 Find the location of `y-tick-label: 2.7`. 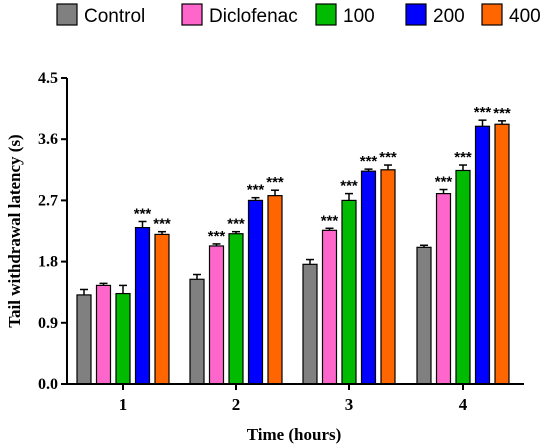

y-tick-label: 2.7 is located at coordinates (48, 200).